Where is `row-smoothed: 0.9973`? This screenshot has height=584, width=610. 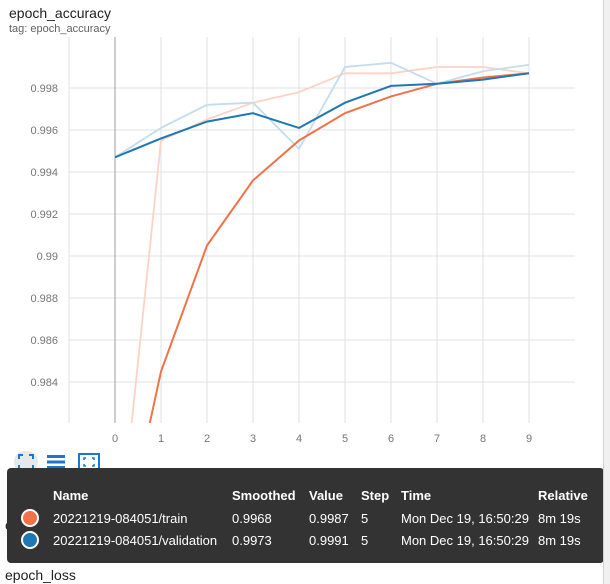
row-smoothed: 0.9973 is located at coordinates (252, 540).